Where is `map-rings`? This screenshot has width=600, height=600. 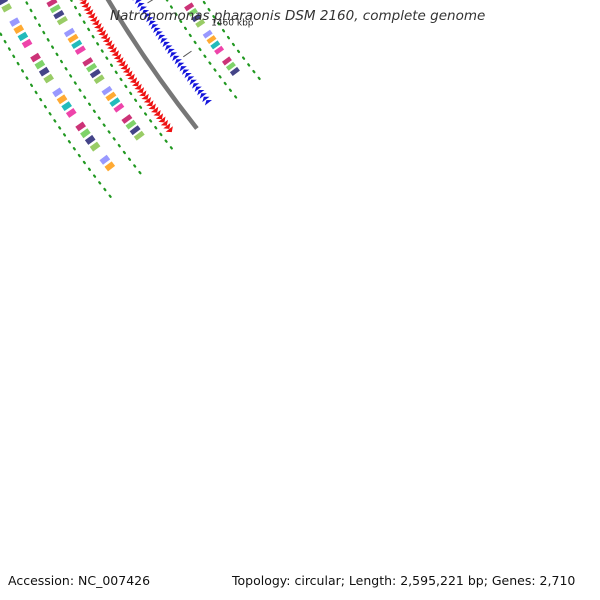 map-rings is located at coordinates (130, 99).